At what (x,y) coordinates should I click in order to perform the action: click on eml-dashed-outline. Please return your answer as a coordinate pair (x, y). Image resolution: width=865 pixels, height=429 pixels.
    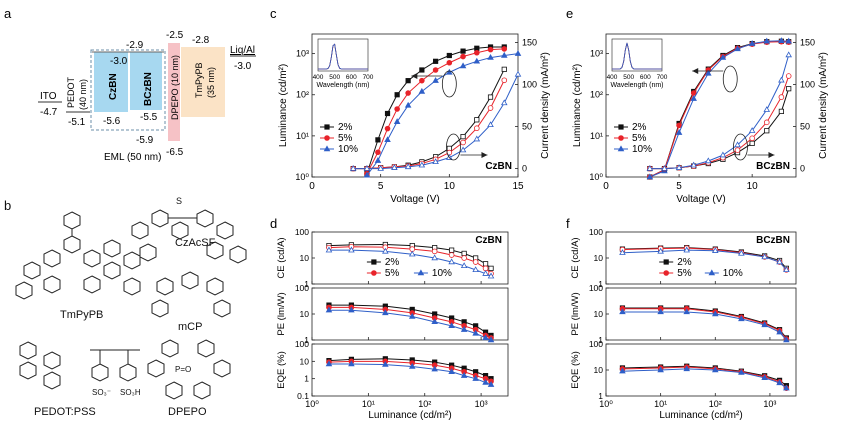
    Looking at the image, I should click on (128, 90).